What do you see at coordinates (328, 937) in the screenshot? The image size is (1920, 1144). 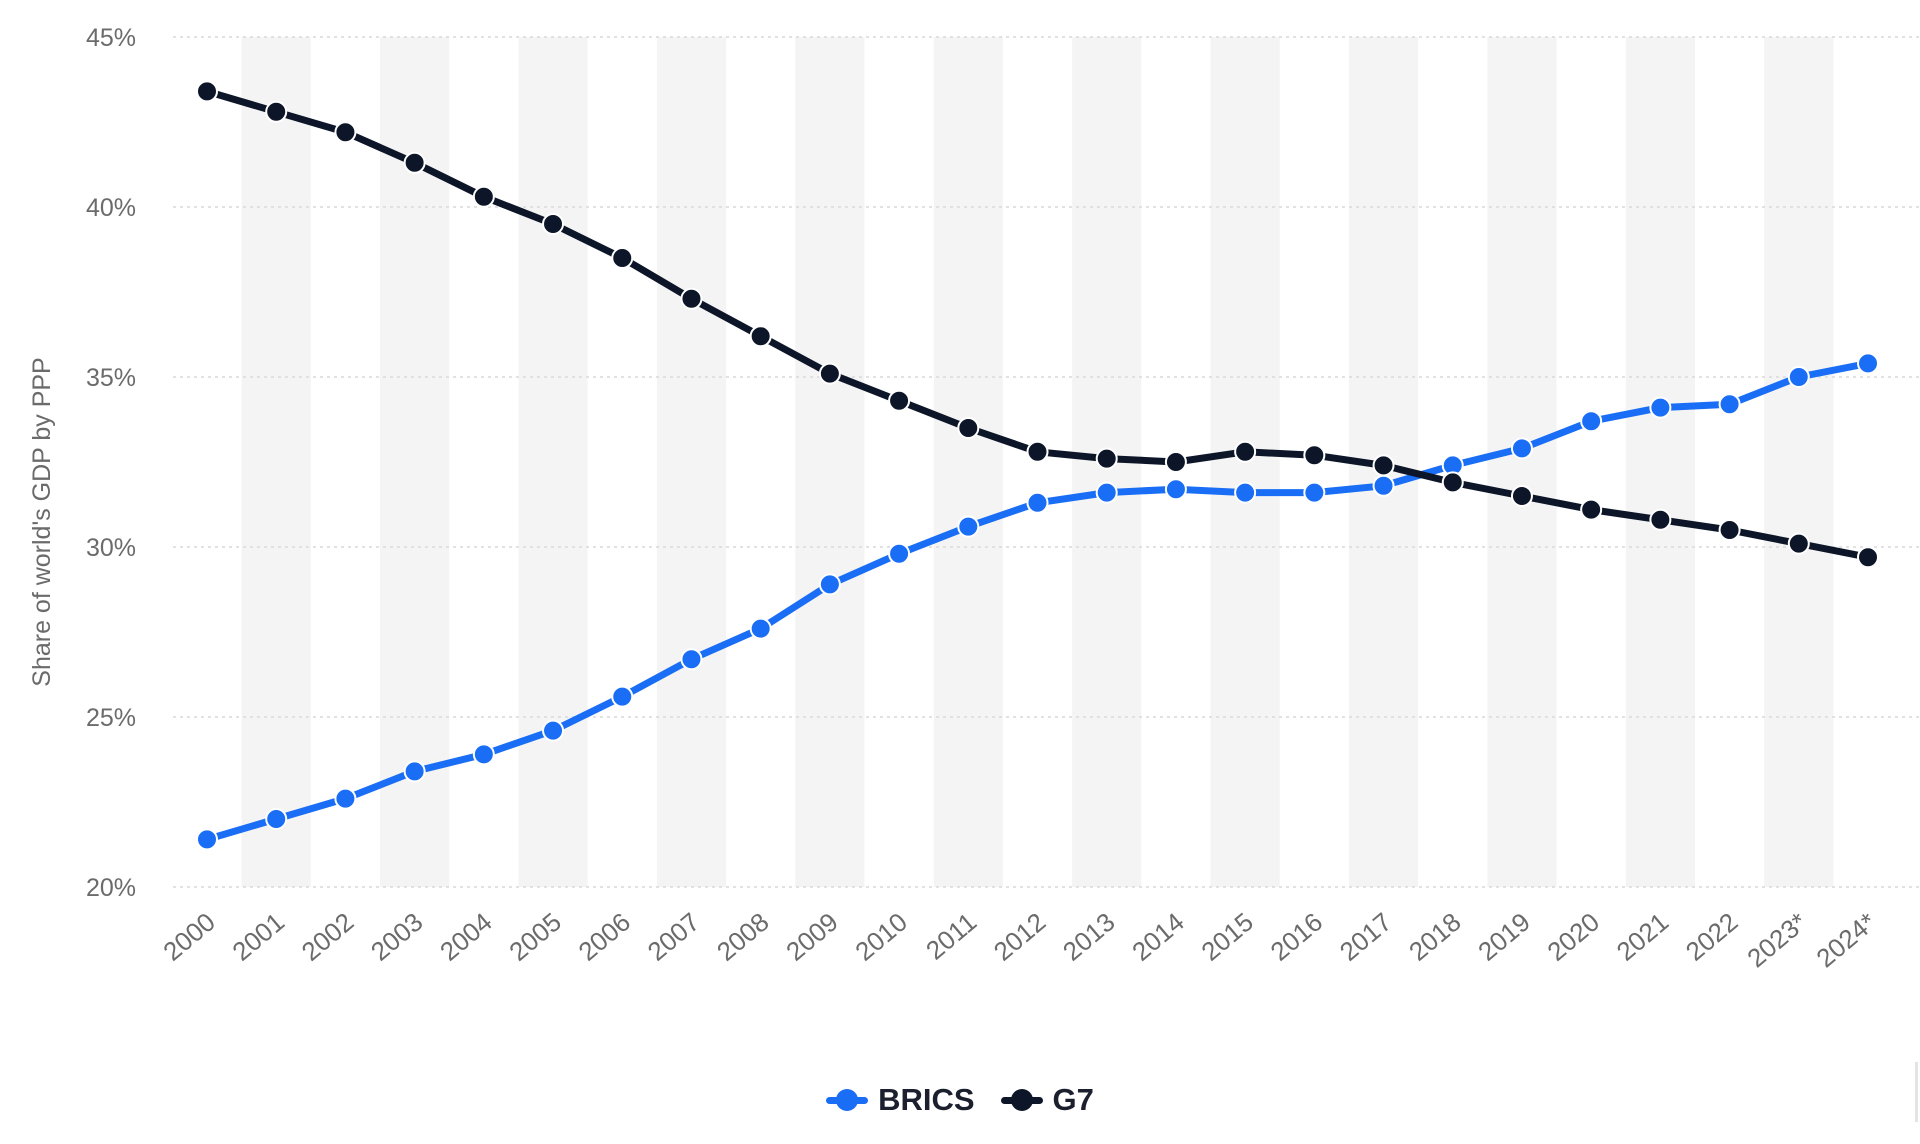 I see `x-tick-label: 2002` at bounding box center [328, 937].